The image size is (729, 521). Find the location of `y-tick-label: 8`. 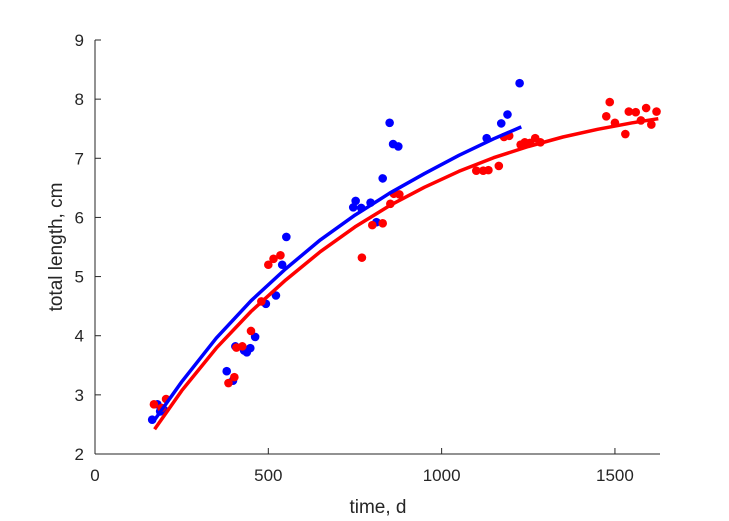

y-tick-label: 8 is located at coordinates (79, 99).